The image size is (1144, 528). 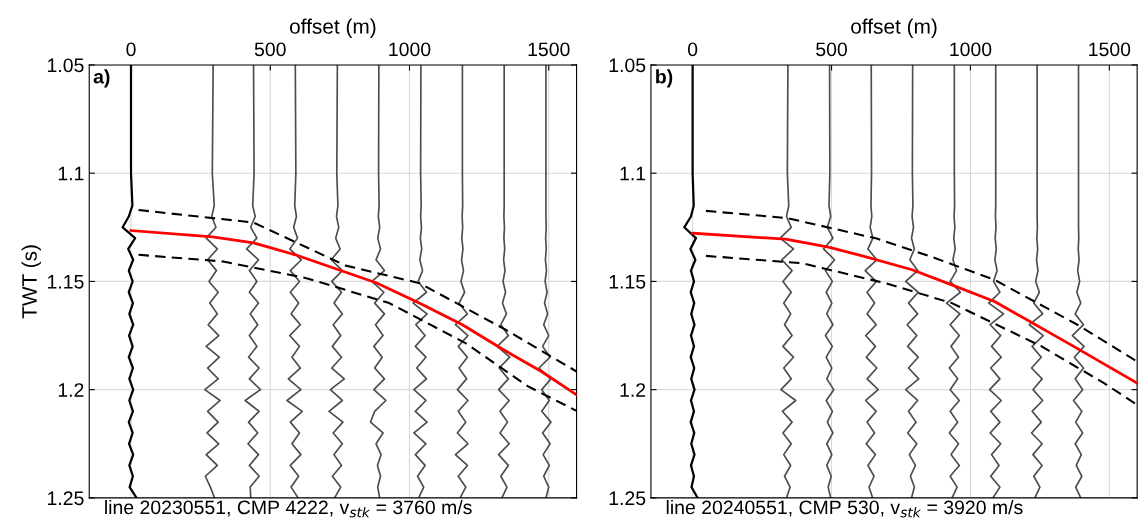 I want to click on annotation: a), so click(x=101, y=78).